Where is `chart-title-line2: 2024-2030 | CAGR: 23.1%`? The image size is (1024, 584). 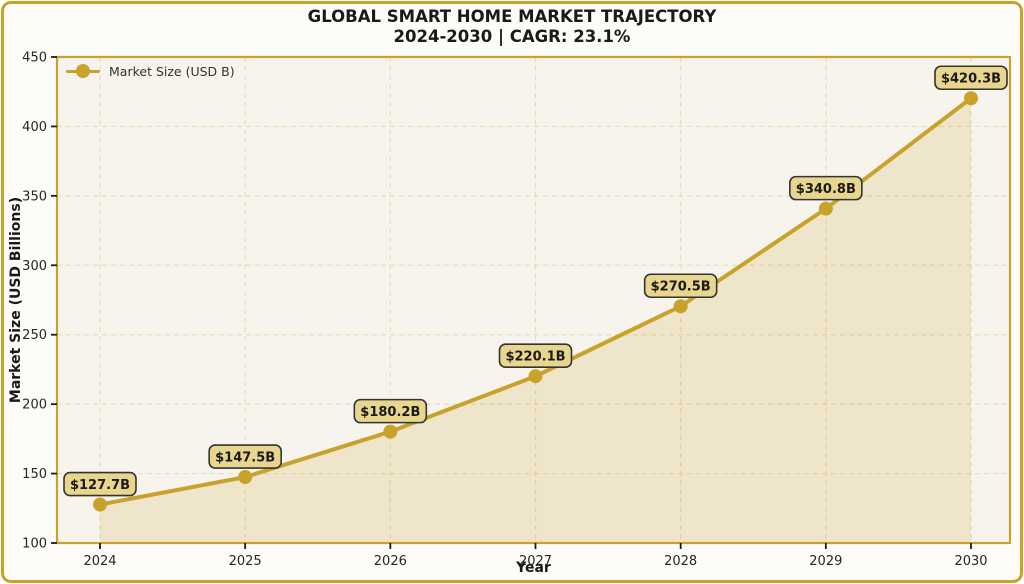
chart-title-line2: 2024-2030 | CAGR: 23.1% is located at coordinates (512, 36).